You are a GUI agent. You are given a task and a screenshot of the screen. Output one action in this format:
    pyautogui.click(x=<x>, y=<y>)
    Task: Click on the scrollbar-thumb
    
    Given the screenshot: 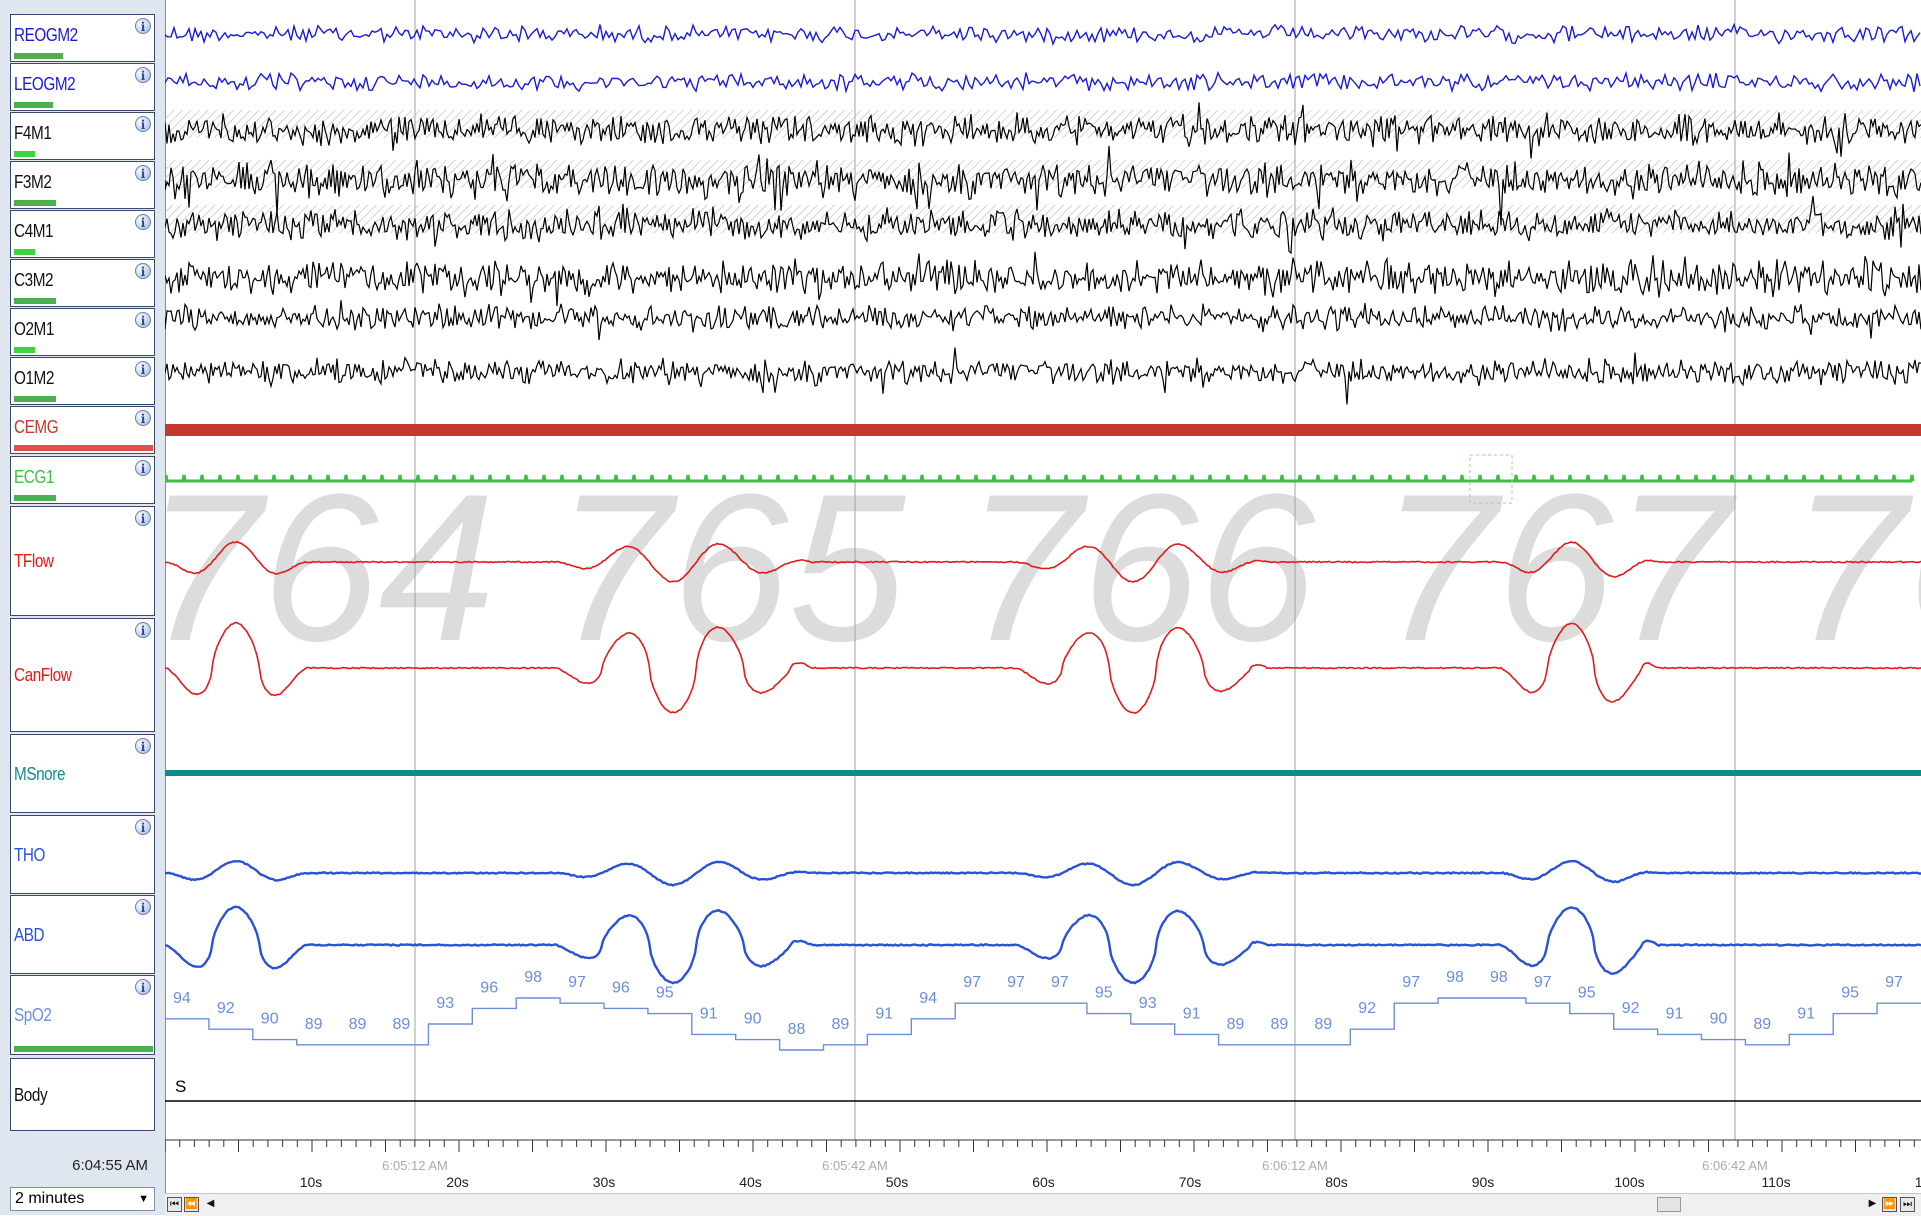 What is the action you would take?
    pyautogui.click(x=1669, y=1204)
    